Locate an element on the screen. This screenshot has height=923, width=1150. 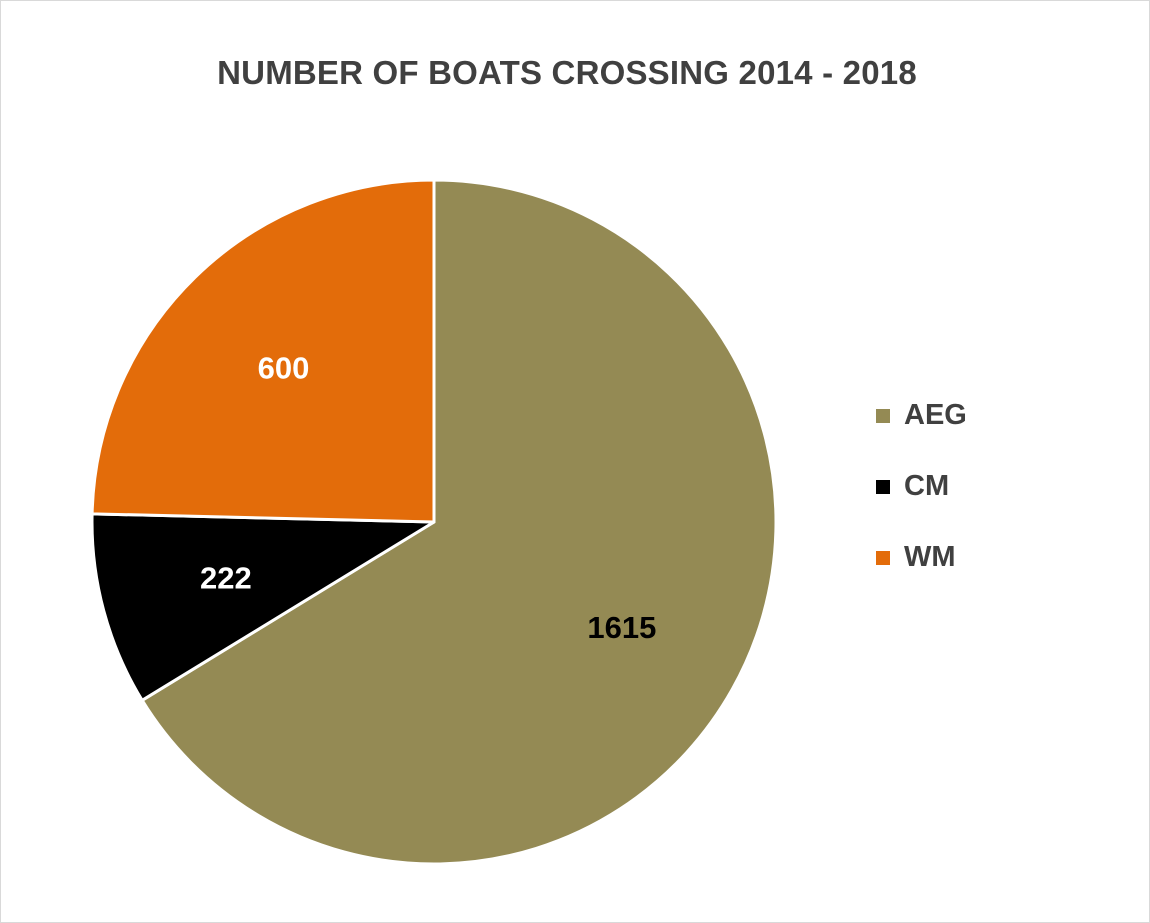
legend-label-cm: CM is located at coordinates (927, 486).